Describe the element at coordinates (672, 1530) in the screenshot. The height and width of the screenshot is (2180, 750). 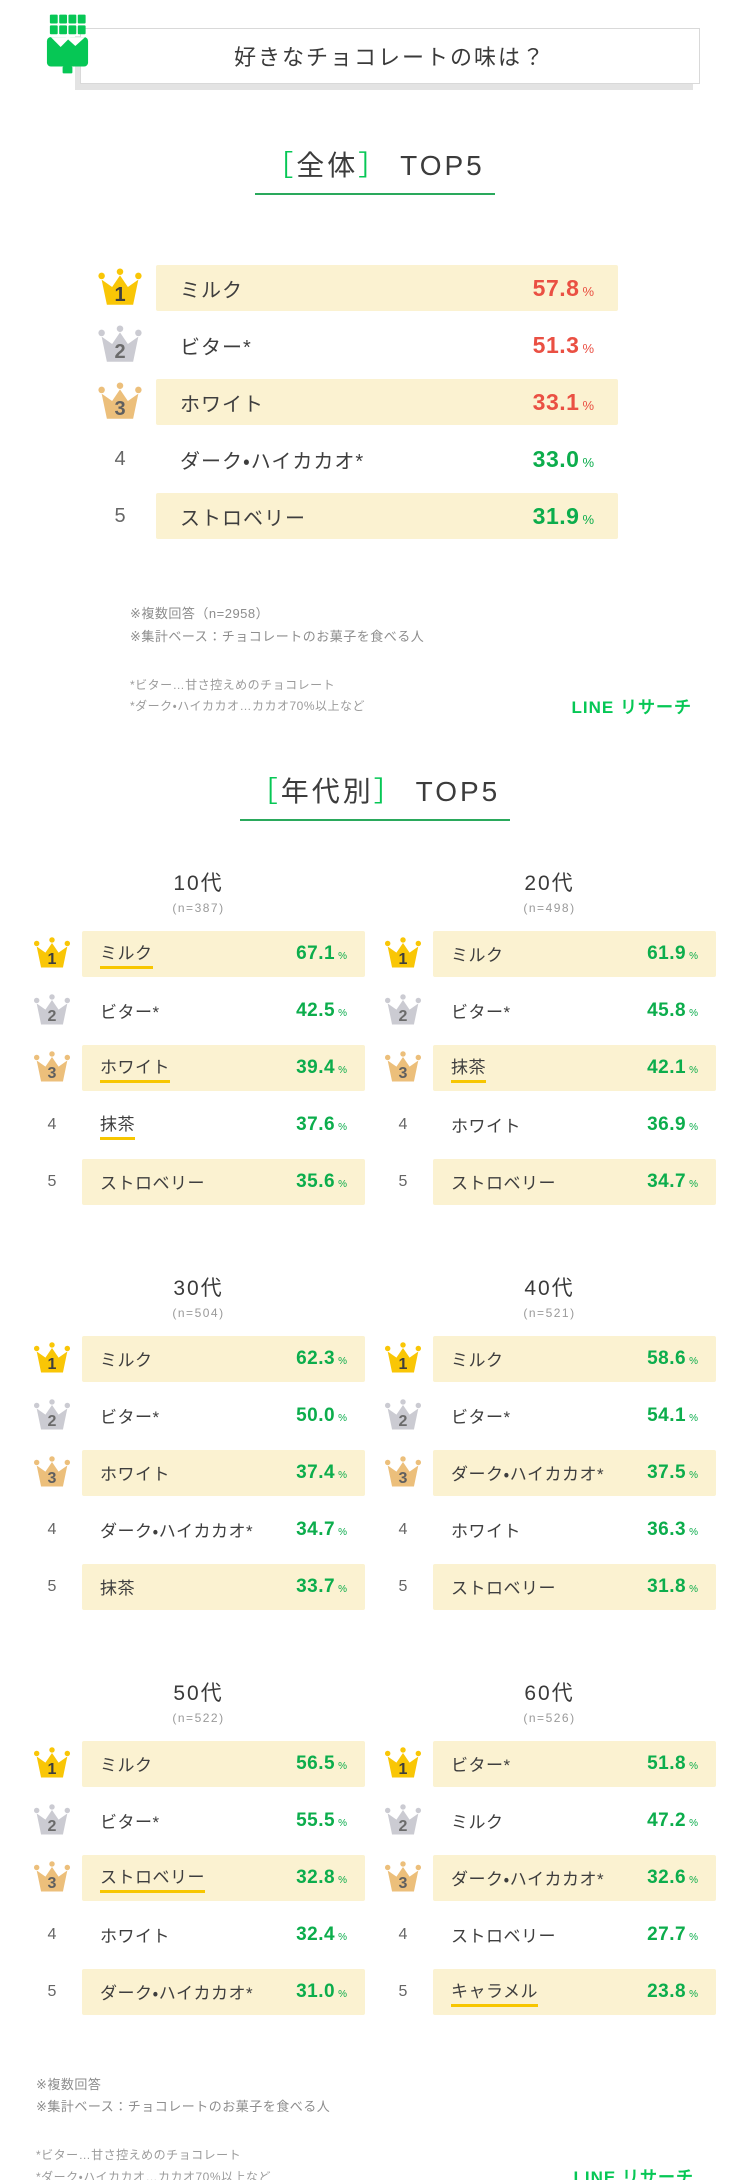
I see `percent: 36.3%` at that location.